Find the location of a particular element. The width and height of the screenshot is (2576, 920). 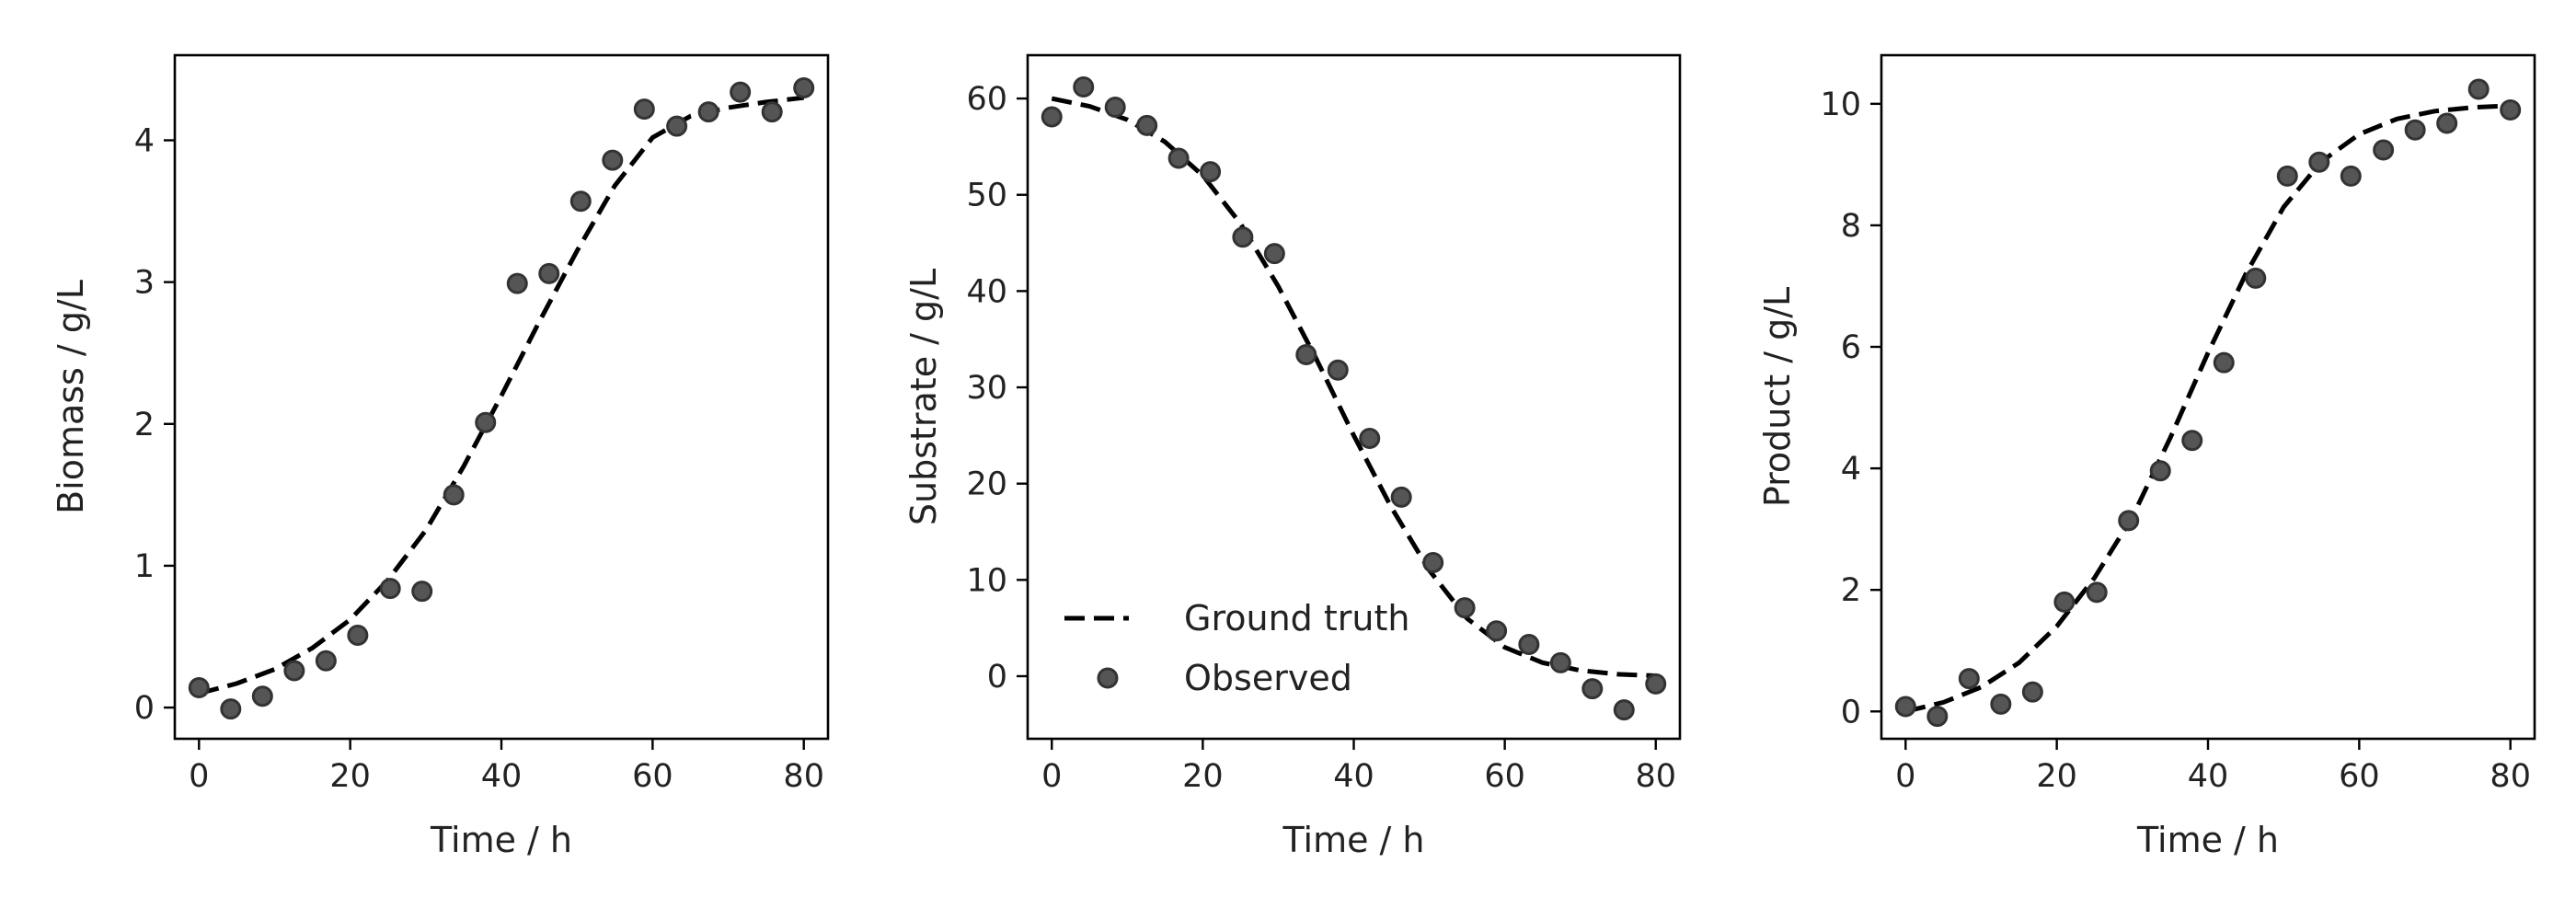

y-tick-label: 20 is located at coordinates (986, 484).